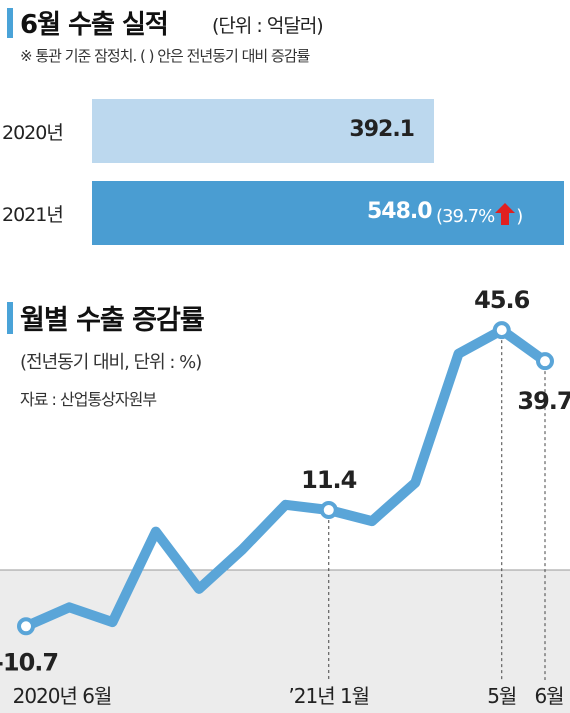  Describe the element at coordinates (505, 214) in the screenshot. I see `up-arrow-icon` at that location.